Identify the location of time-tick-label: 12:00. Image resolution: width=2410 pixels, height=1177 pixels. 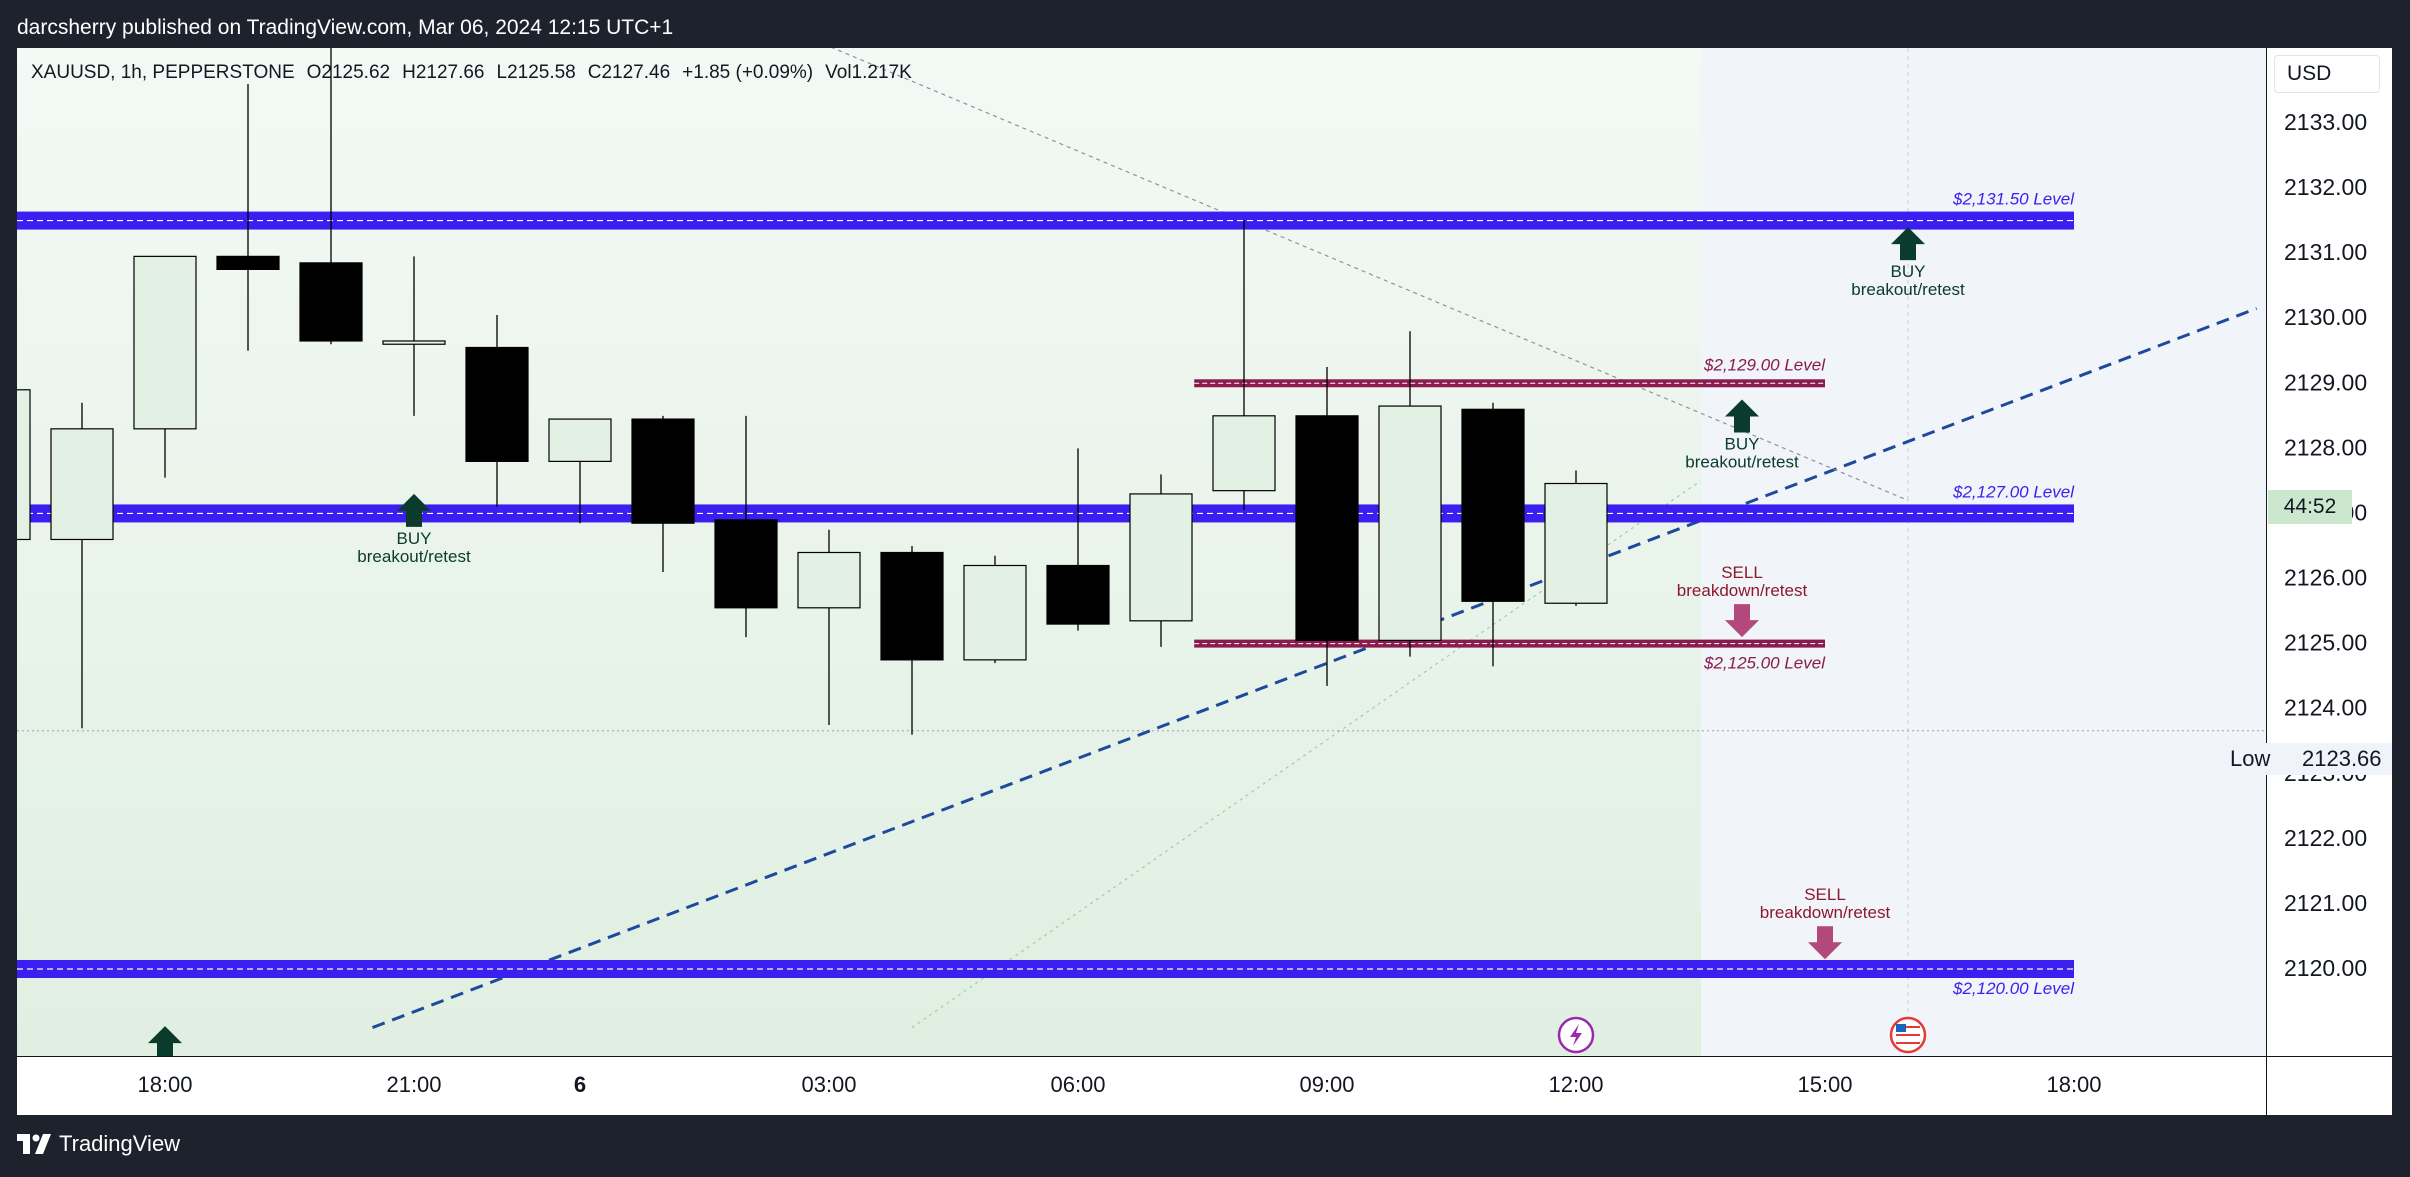
(1575, 1084).